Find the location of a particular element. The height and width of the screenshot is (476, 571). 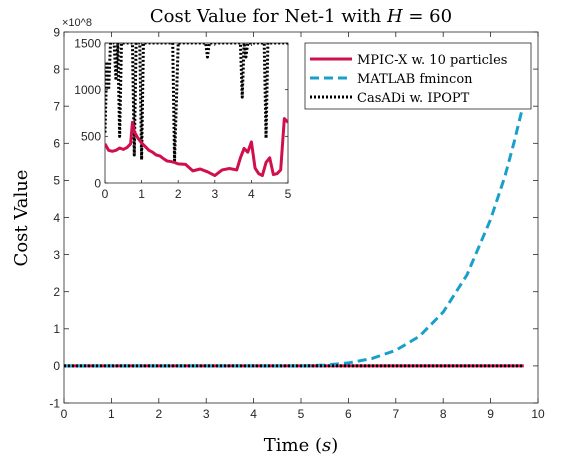

inset-axes-box is located at coordinates (196, 113).